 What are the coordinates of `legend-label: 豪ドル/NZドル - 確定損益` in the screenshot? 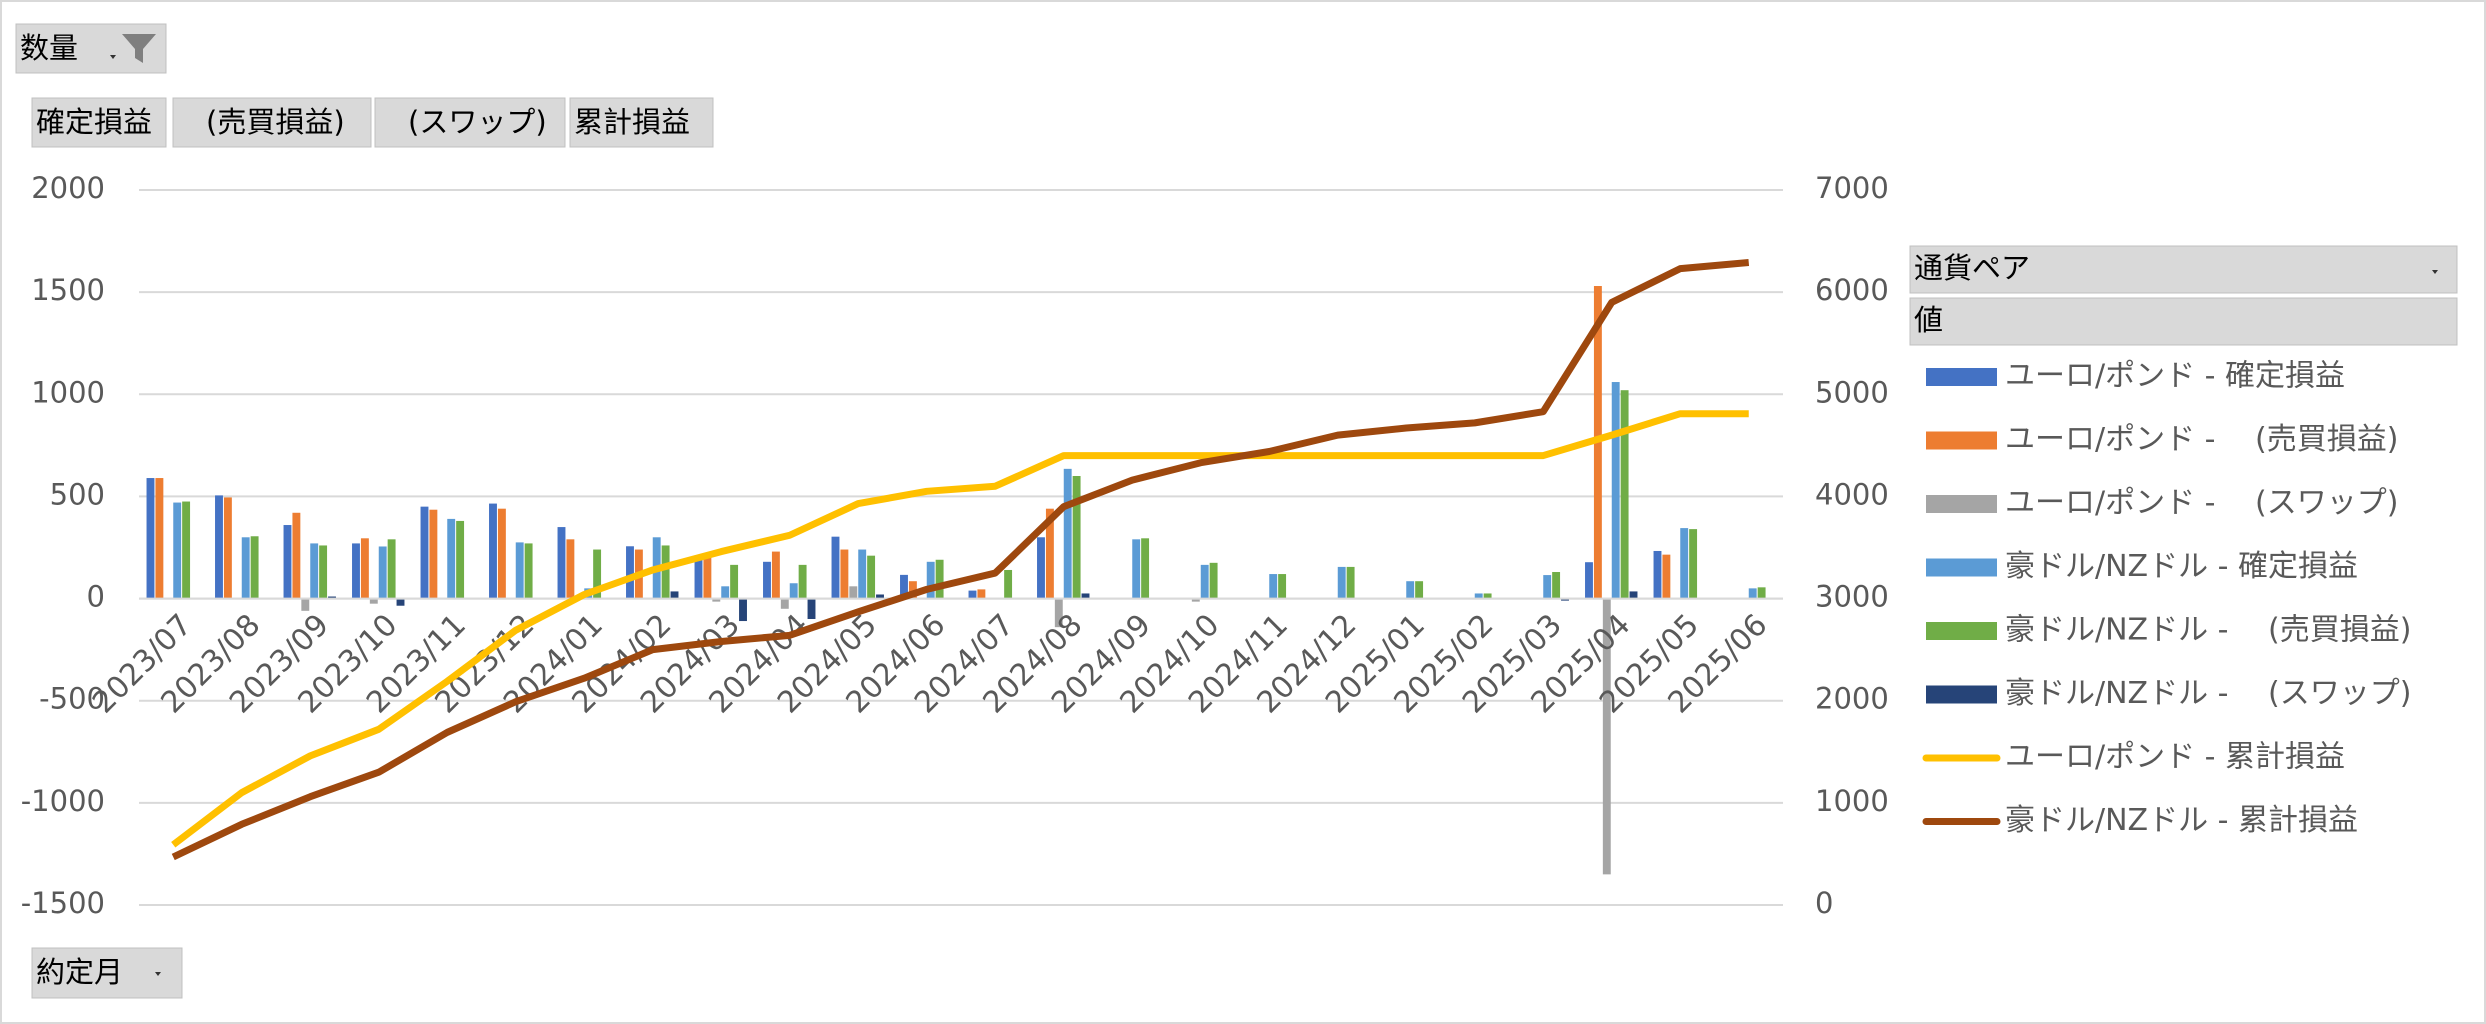 It's located at (2181, 566).